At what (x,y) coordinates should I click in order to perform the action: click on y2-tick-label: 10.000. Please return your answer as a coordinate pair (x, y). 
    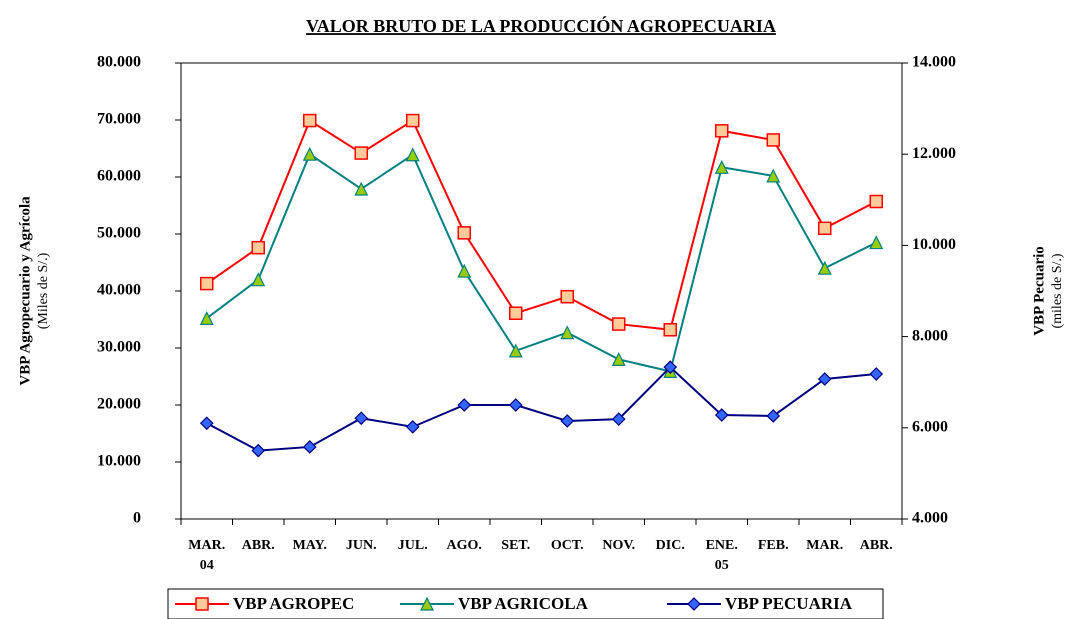
    Looking at the image, I should click on (934, 244).